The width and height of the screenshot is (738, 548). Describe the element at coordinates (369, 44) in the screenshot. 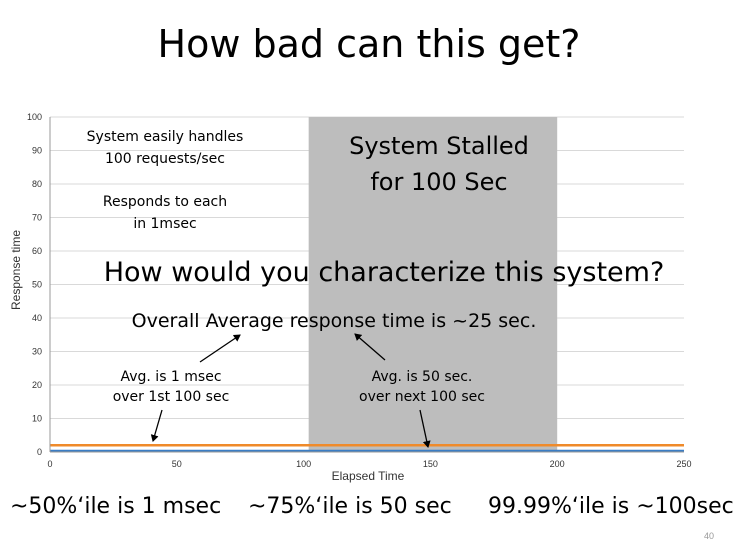

I see `slide-title: How bad can this get?` at that location.